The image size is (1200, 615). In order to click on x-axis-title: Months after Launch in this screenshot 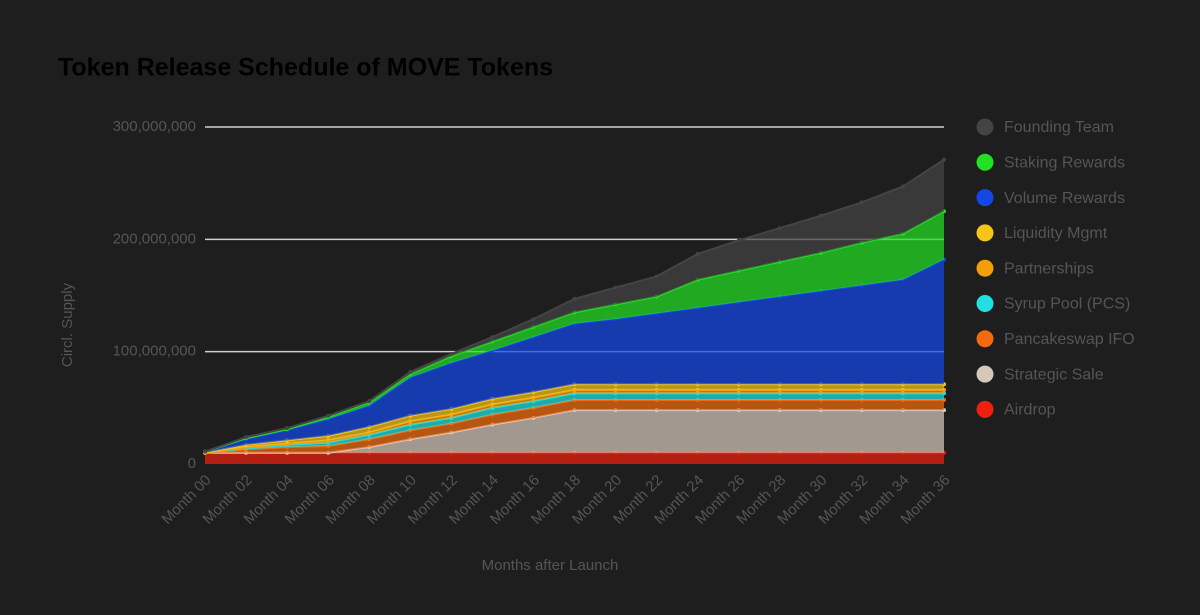, I will do `click(550, 565)`.